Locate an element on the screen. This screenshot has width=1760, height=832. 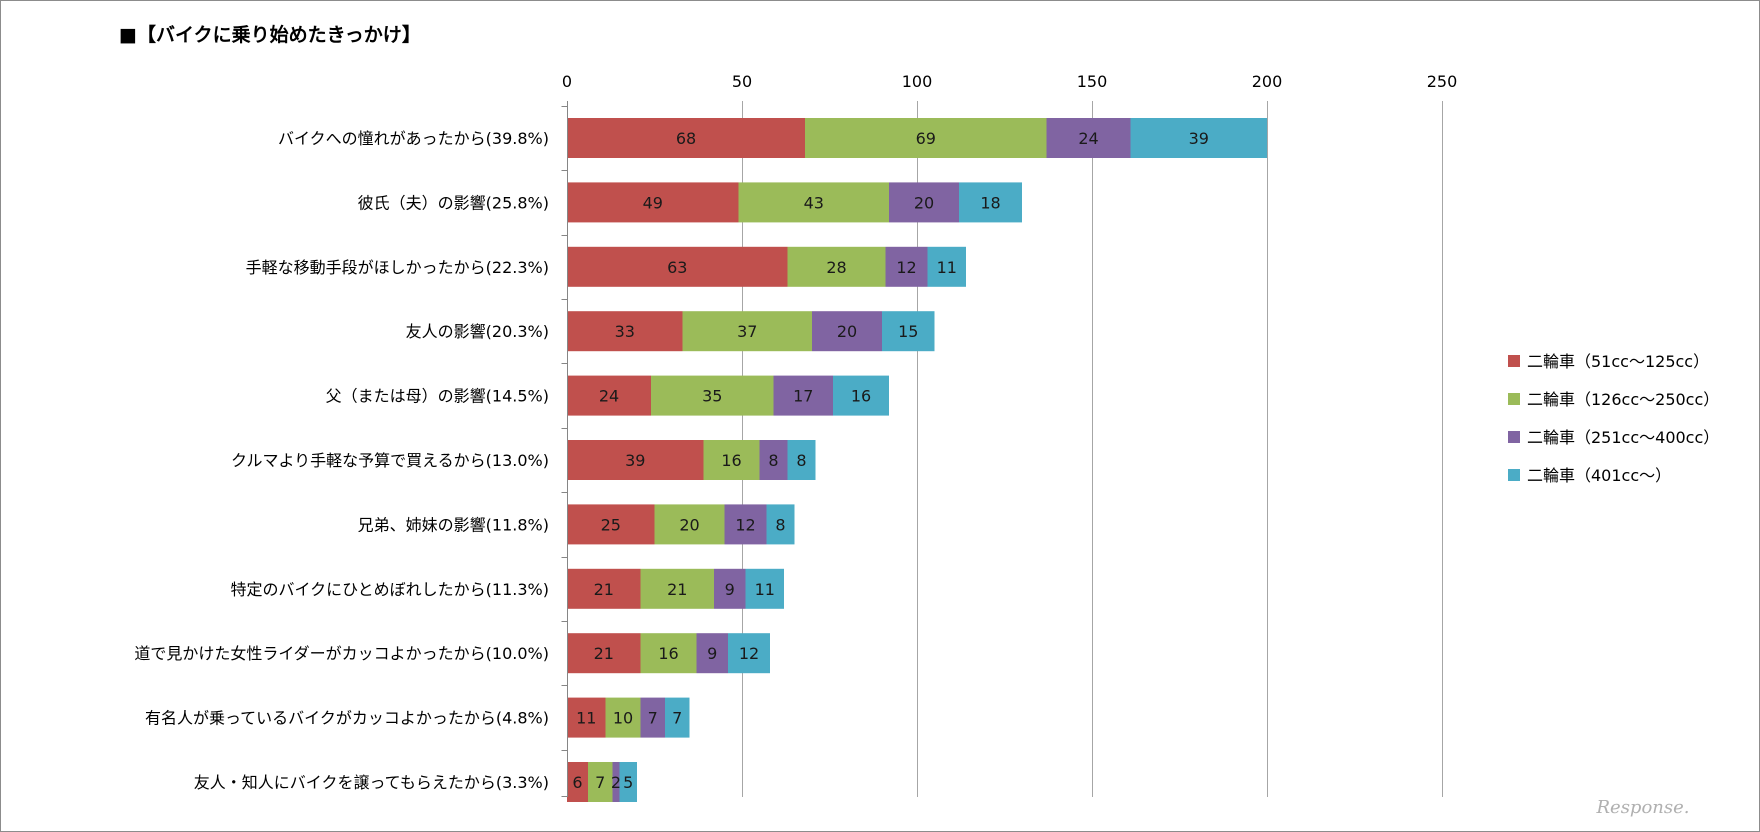
bar-value-label: 5 is located at coordinates (628, 782).